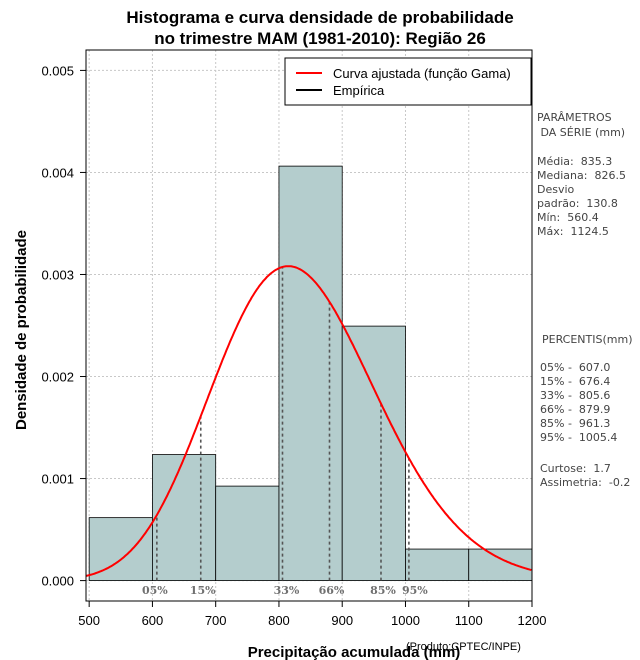 The width and height of the screenshot is (640, 660). I want to click on legend: Curva ajustada (função Gama) Empírica, so click(408, 81).